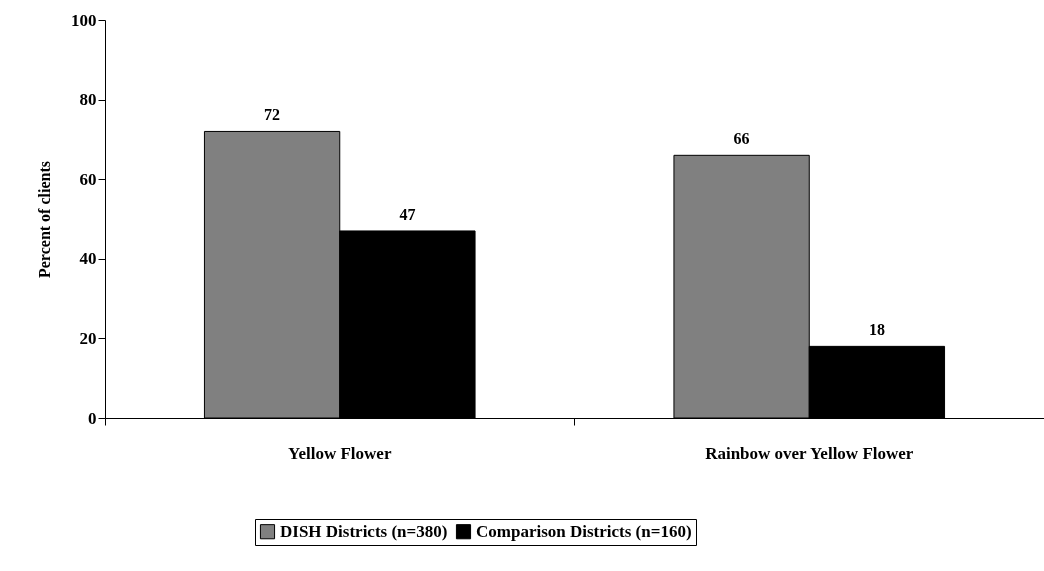  Describe the element at coordinates (407, 214) in the screenshot. I see `data-label: 47` at that location.